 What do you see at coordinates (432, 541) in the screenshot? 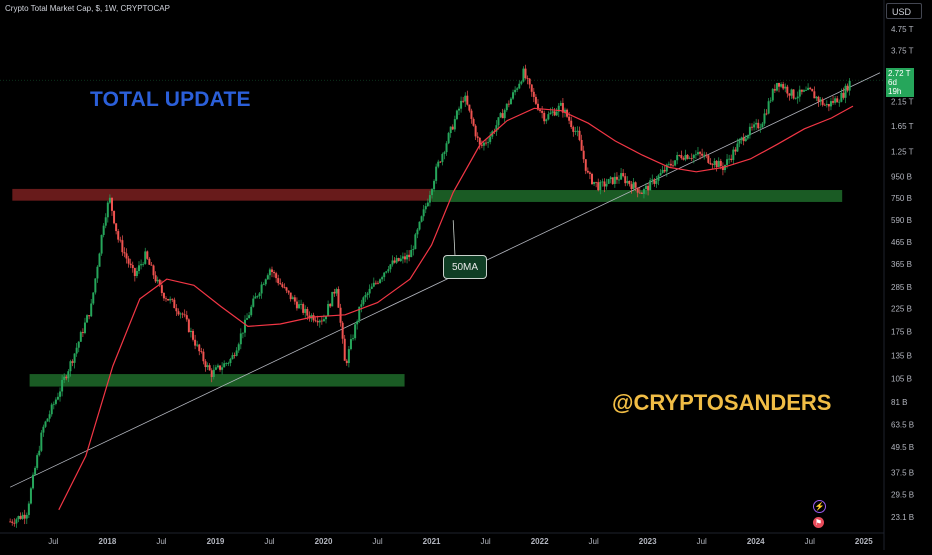
I see `time-tick-label: 2021` at bounding box center [432, 541].